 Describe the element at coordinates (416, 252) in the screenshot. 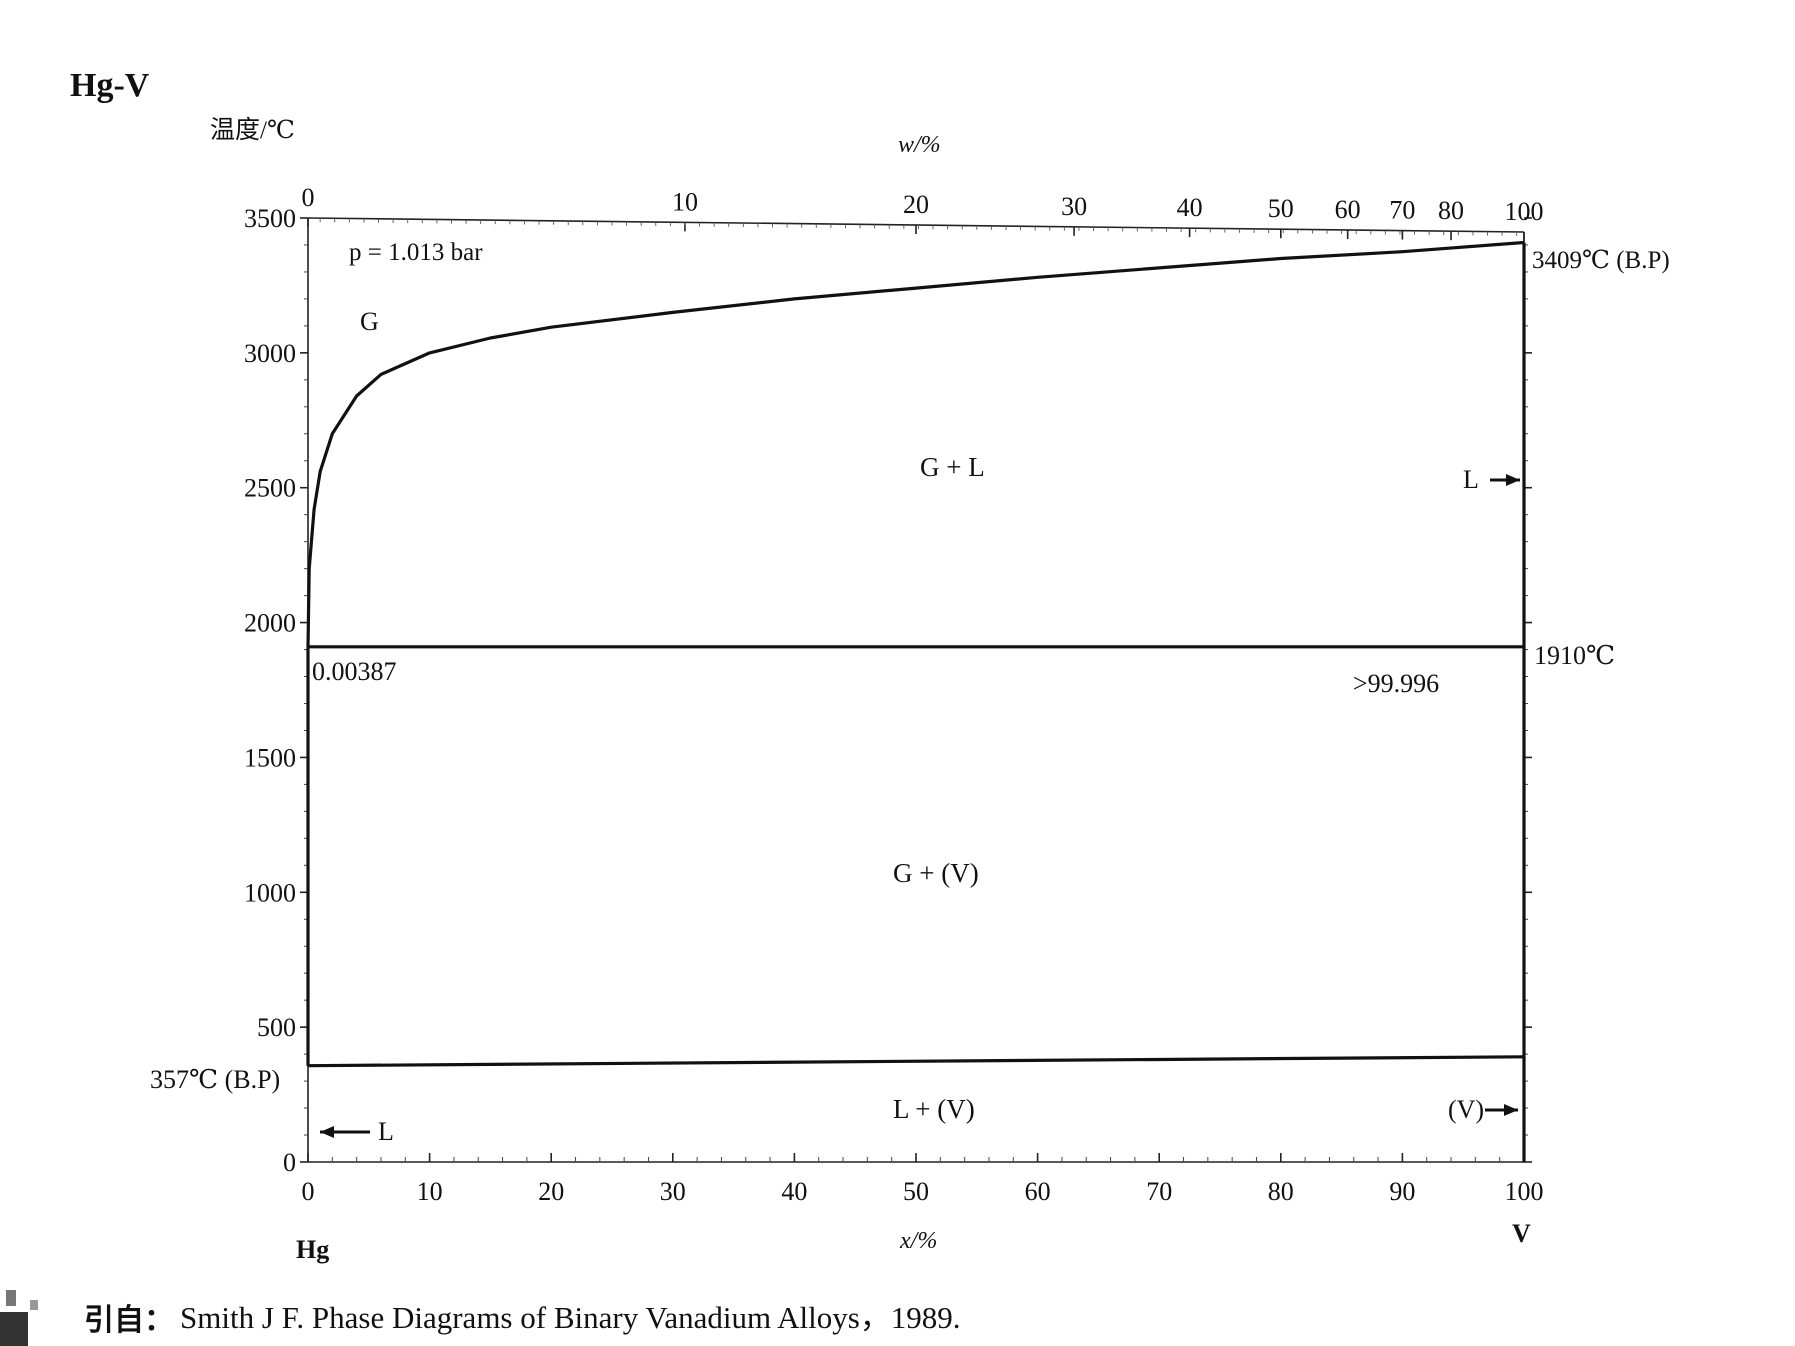

I see `pressure-note: p = 1.013 bar` at that location.